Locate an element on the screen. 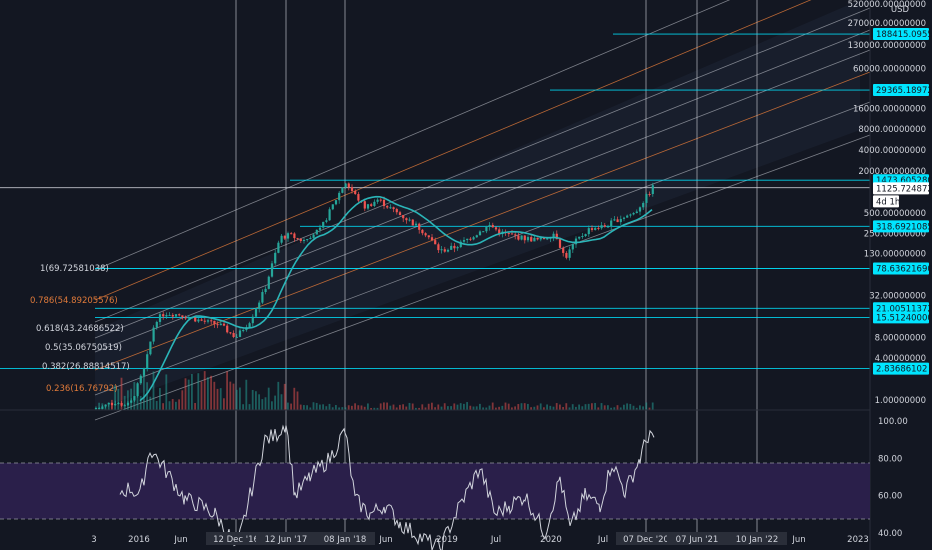 The height and width of the screenshot is (550, 932). fib-label-2: 0.618(43.24686522) is located at coordinates (80, 329).